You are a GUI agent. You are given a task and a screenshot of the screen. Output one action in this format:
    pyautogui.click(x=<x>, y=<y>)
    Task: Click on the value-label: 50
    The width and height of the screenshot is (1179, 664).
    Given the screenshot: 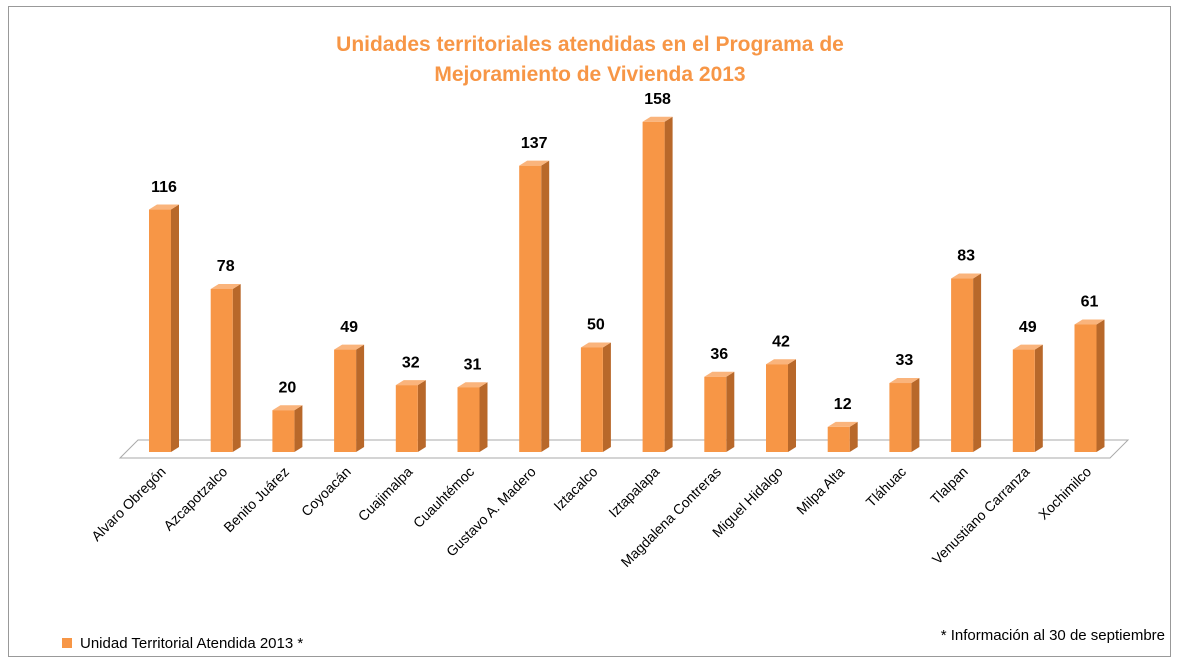 What is the action you would take?
    pyautogui.click(x=596, y=325)
    